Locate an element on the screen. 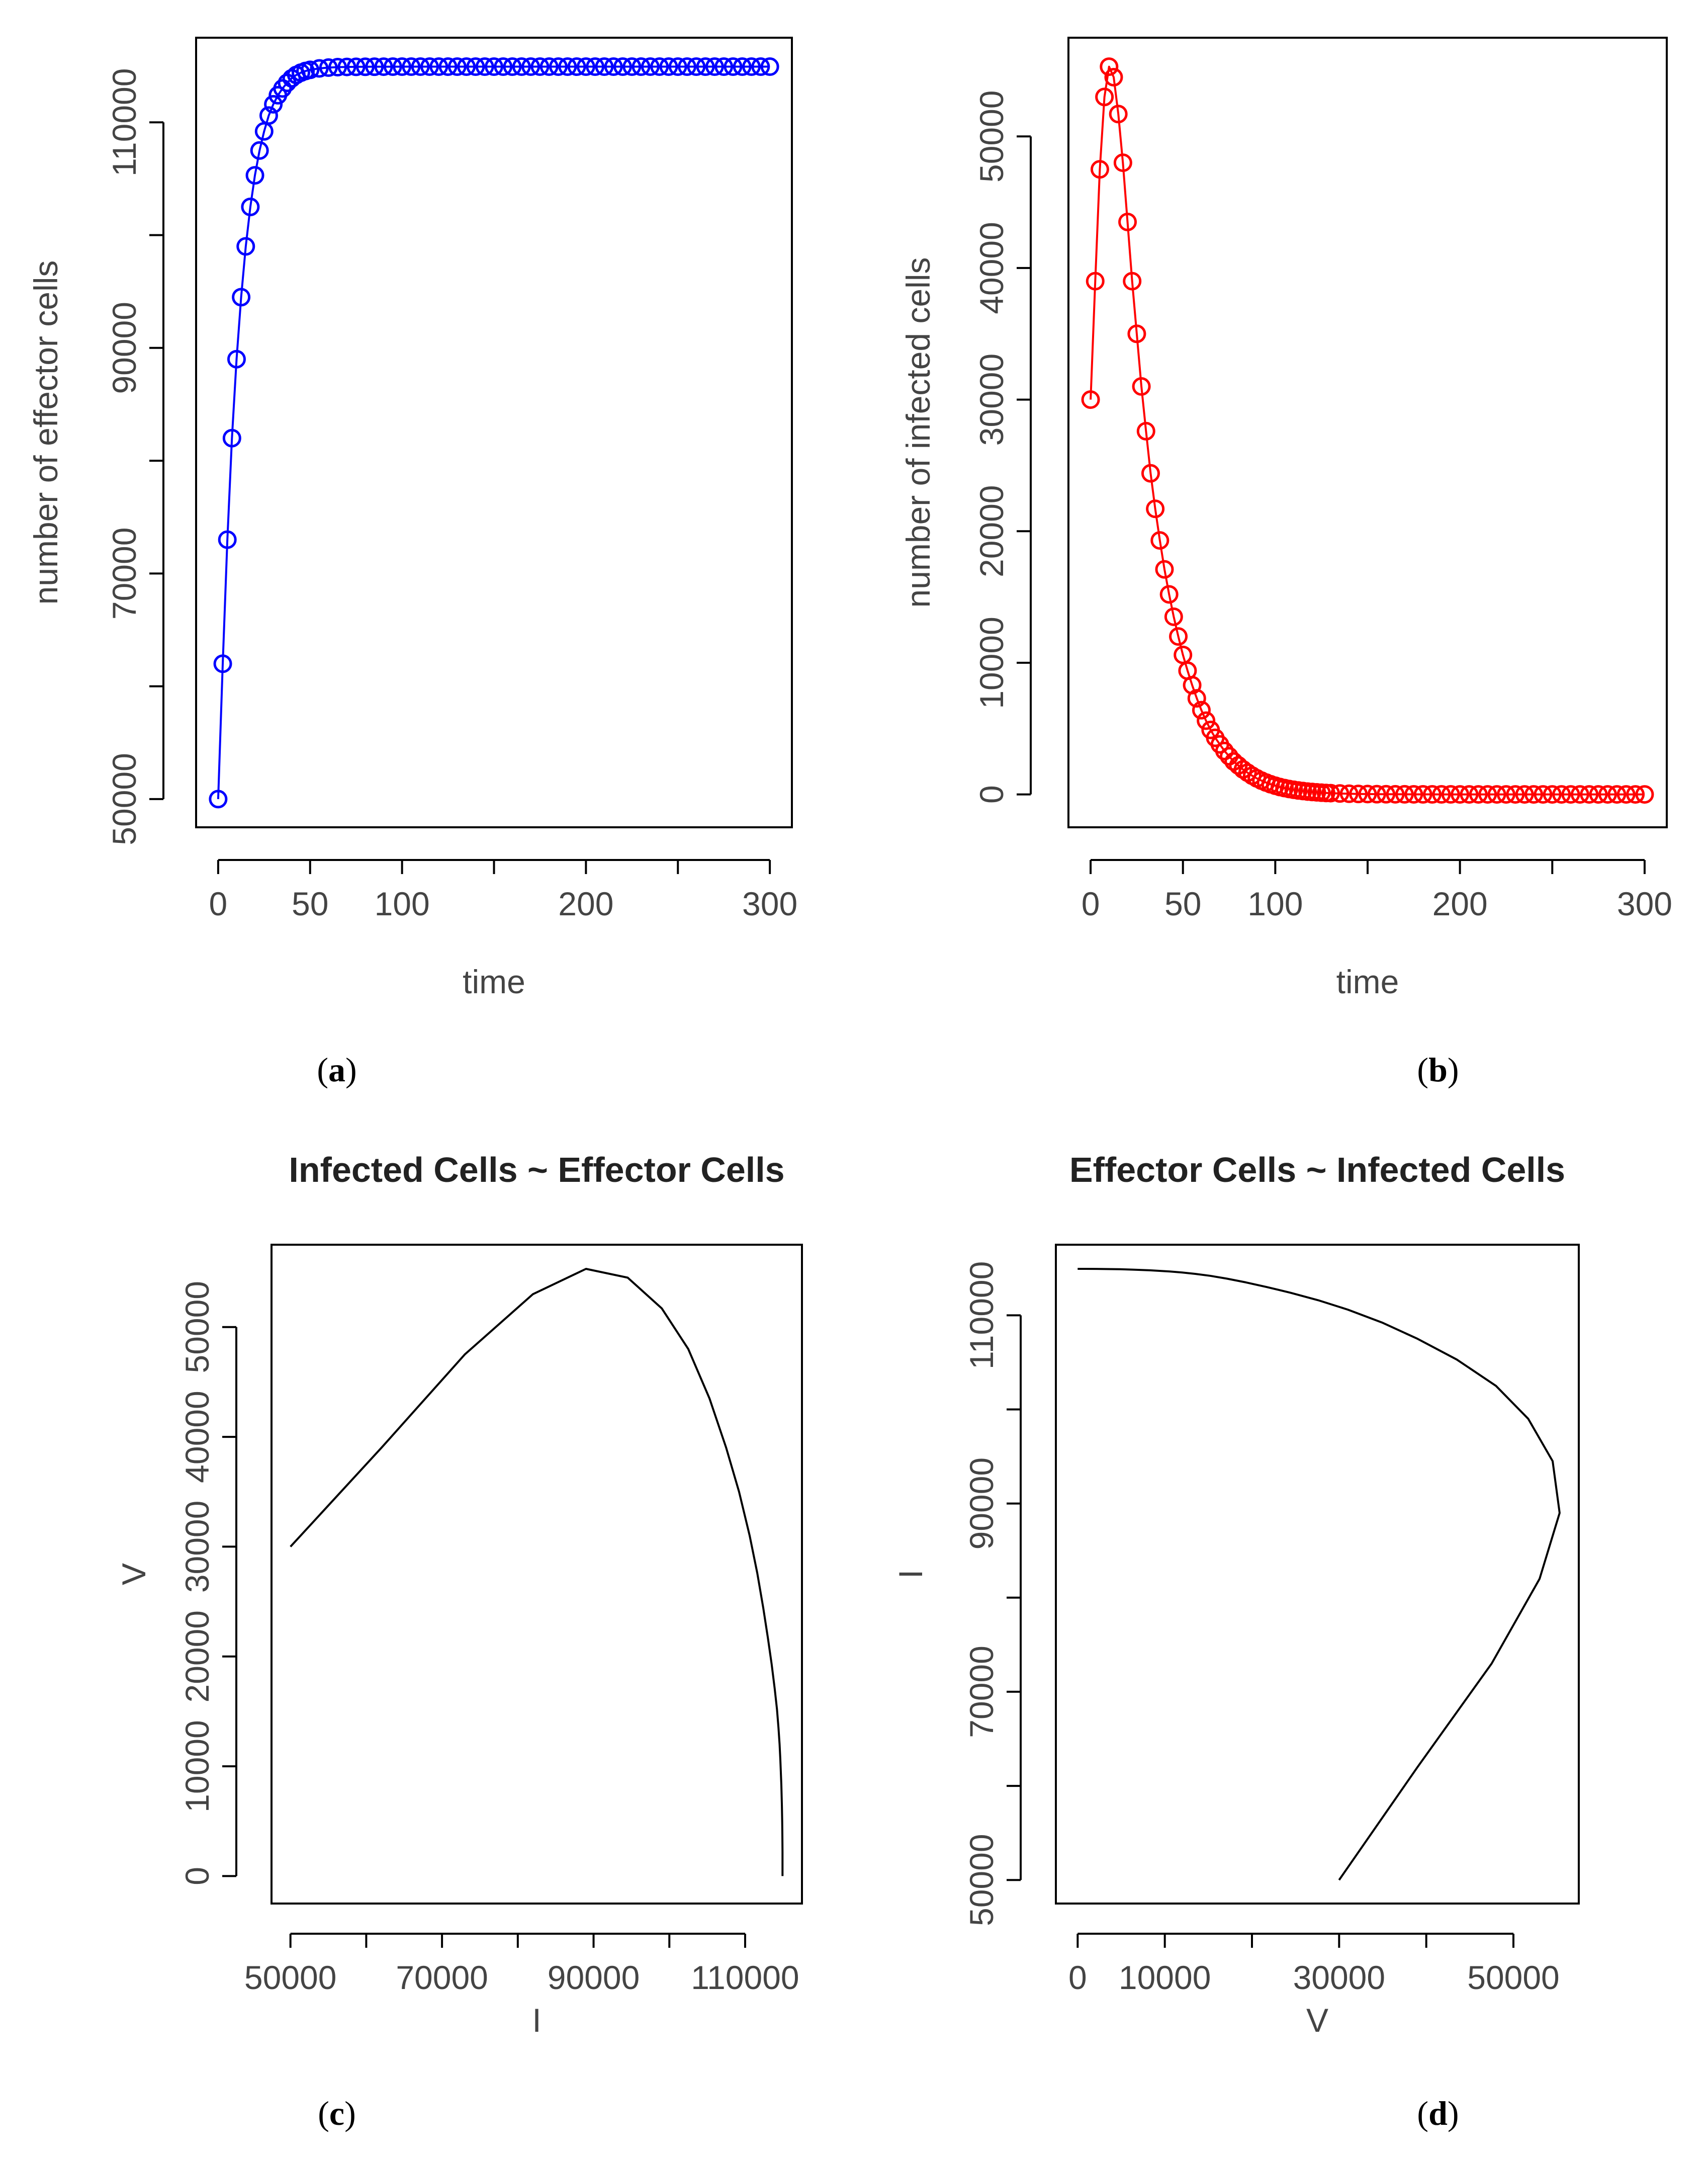 This screenshot has width=1708, height=2157. y-tick-label: 50000 is located at coordinates (991, 136).